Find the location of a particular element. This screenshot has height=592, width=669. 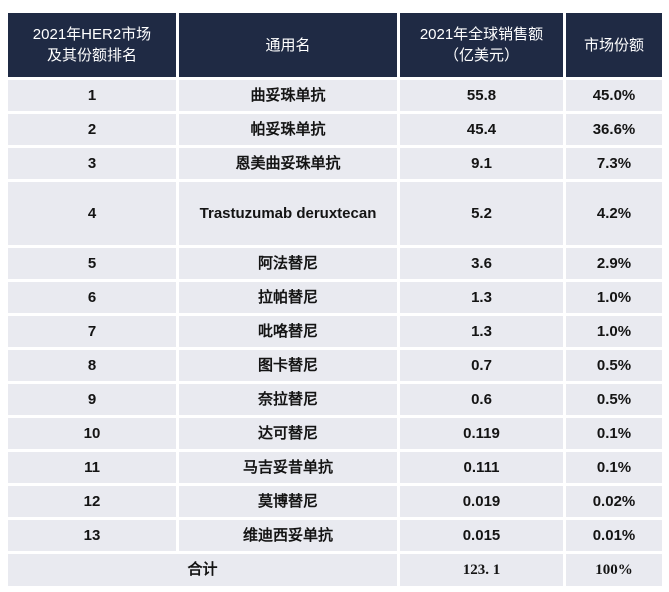

share-cell: 0.01% is located at coordinates (614, 535).